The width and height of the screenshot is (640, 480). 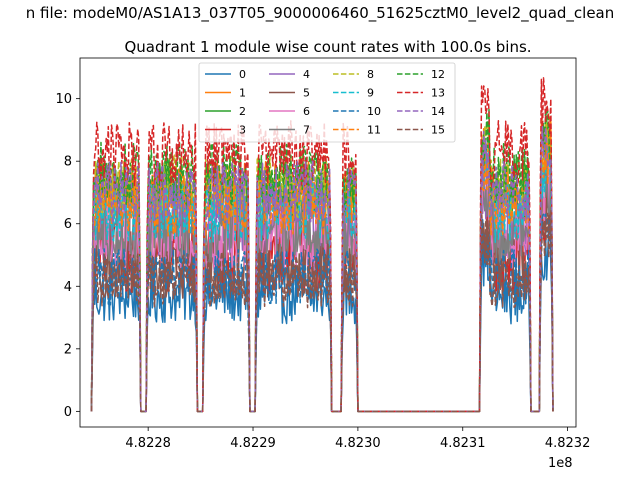 I want to click on legend-label-12: 12, so click(x=438, y=74).